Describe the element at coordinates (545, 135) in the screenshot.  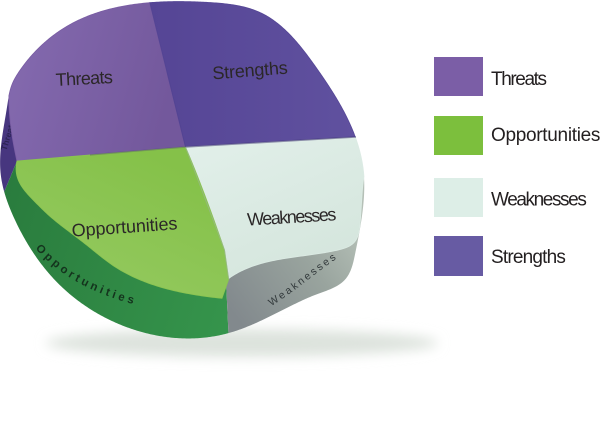
I see `svg-text: Opportunities` at that location.